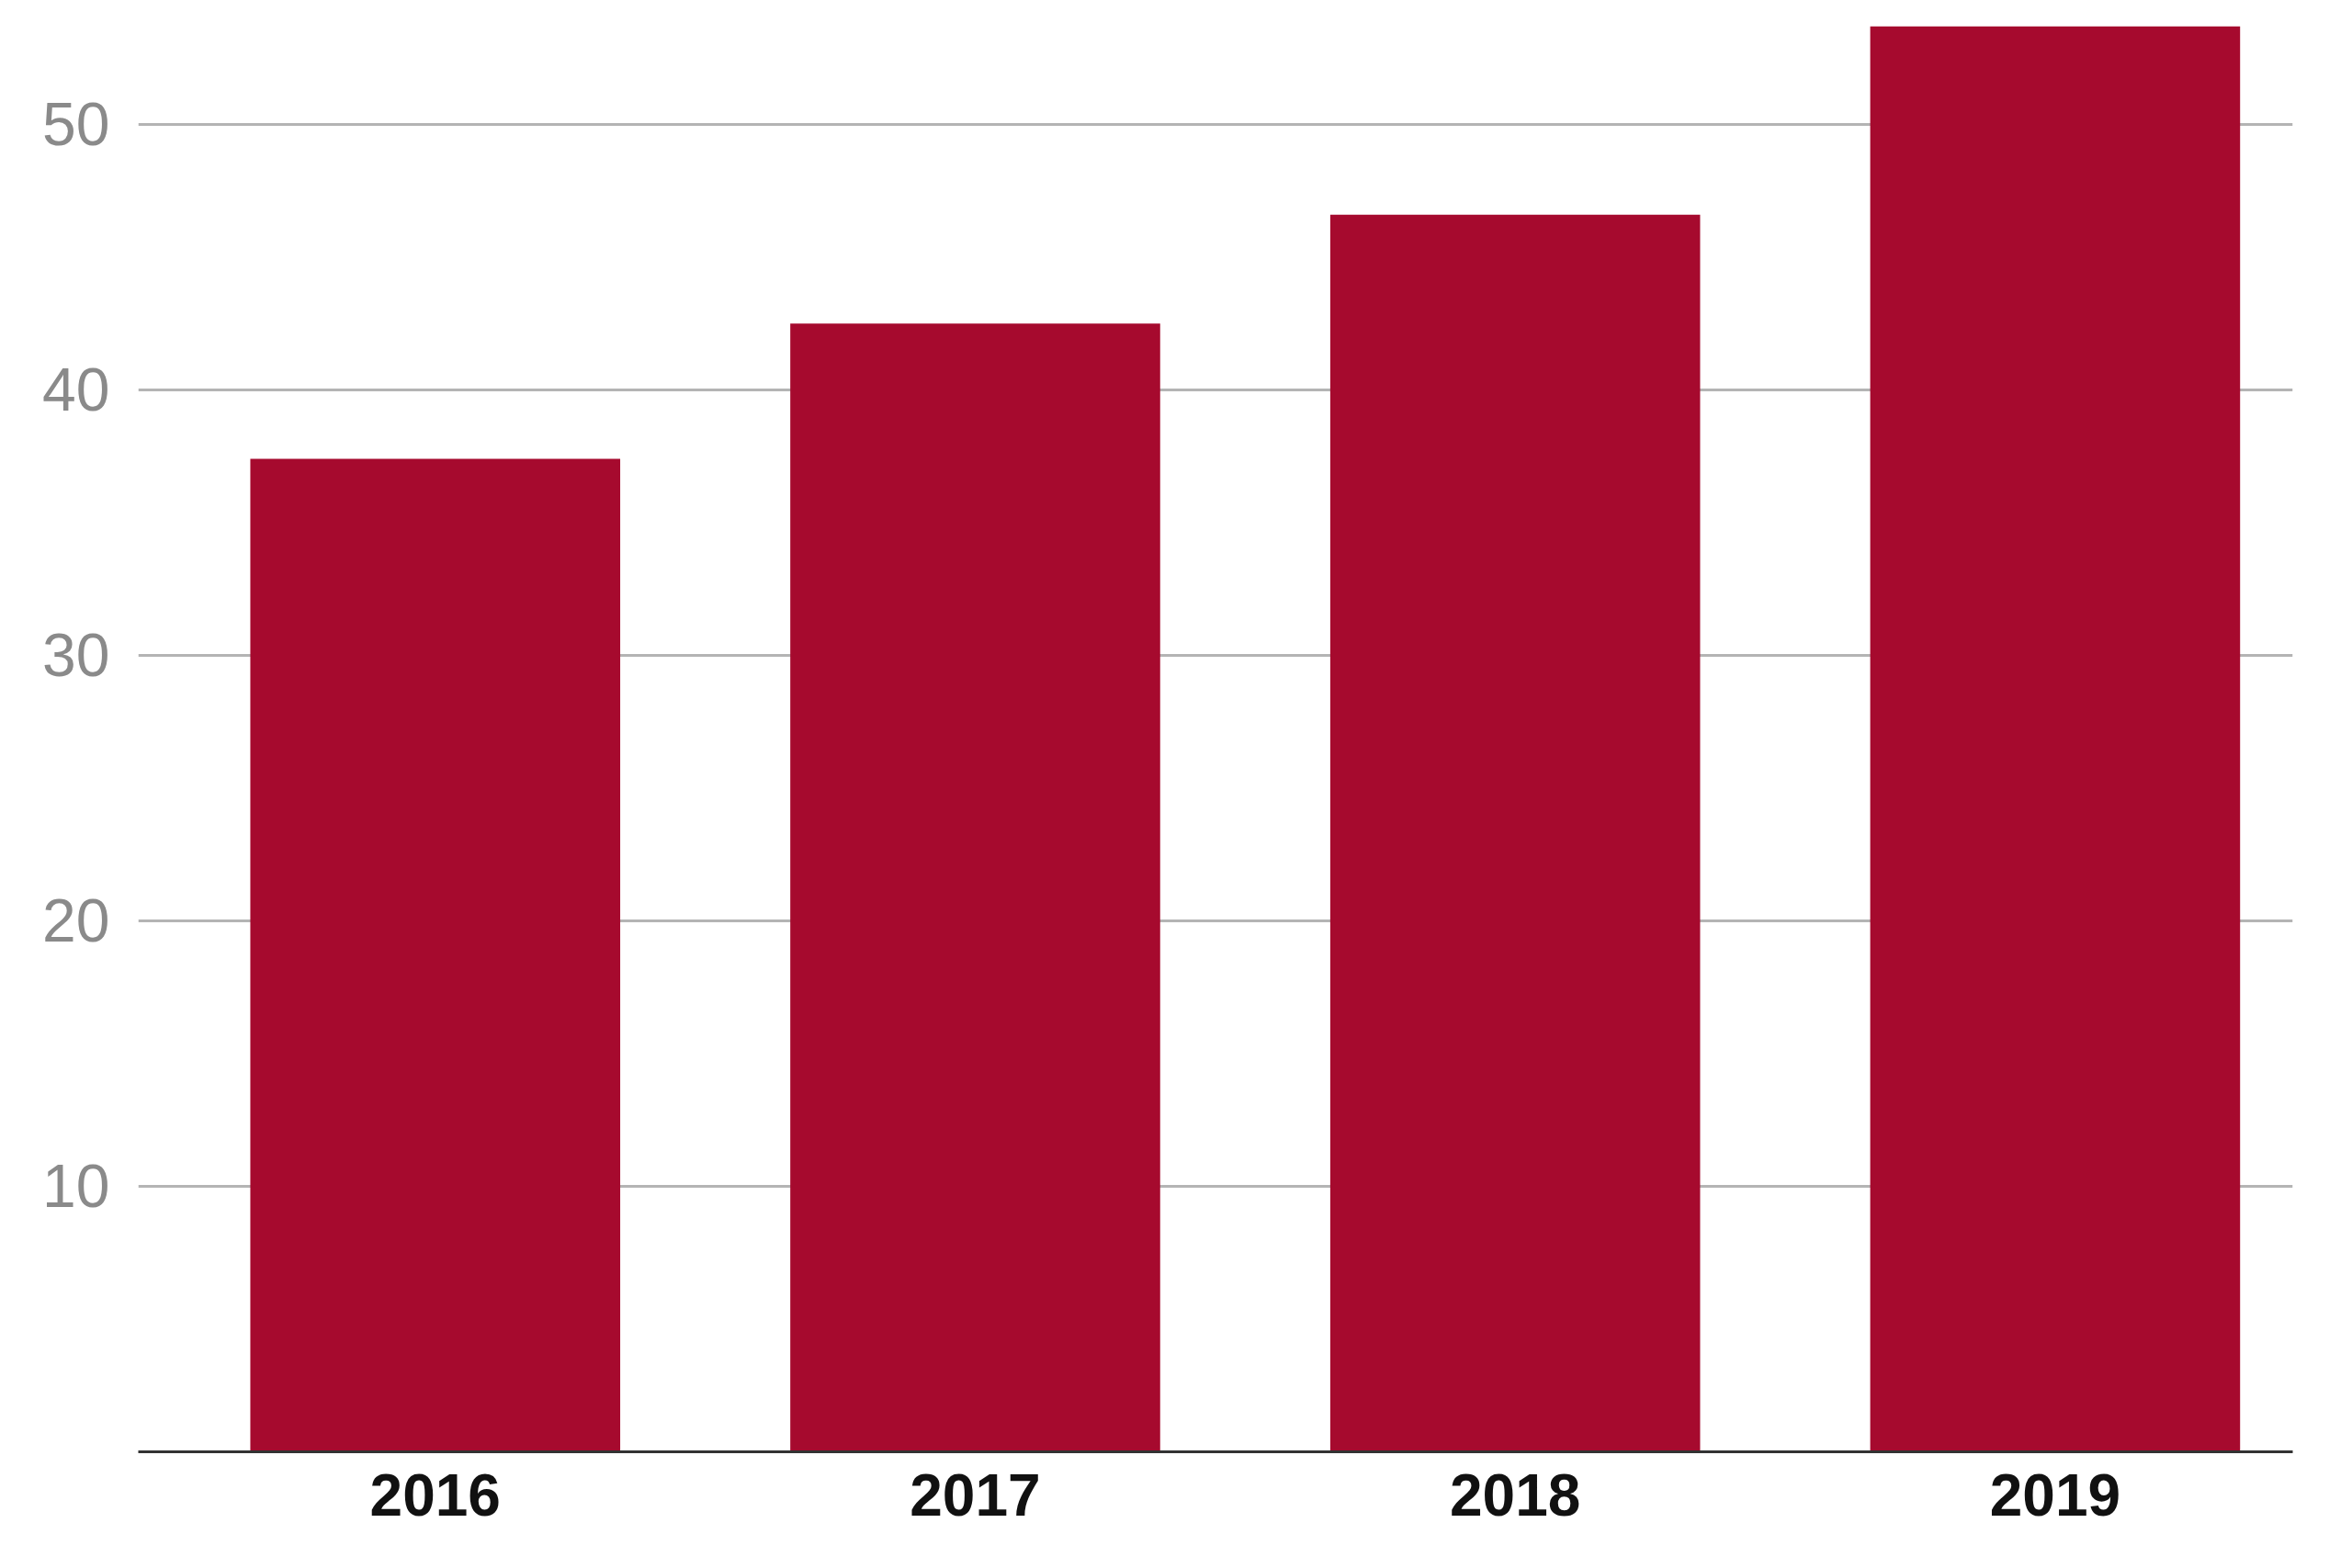 The image size is (2352, 1568). Describe the element at coordinates (76, 1187) in the screenshot. I see `y-tick-label: 10` at that location.